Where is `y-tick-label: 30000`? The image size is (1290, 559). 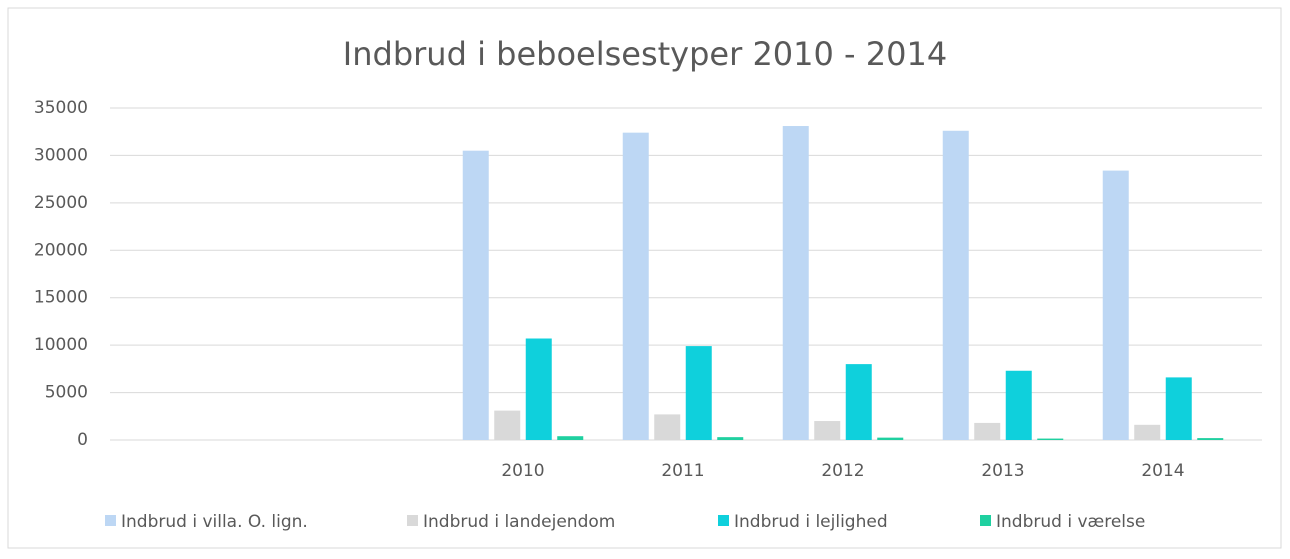
y-tick-label: 30000 is located at coordinates (61, 155).